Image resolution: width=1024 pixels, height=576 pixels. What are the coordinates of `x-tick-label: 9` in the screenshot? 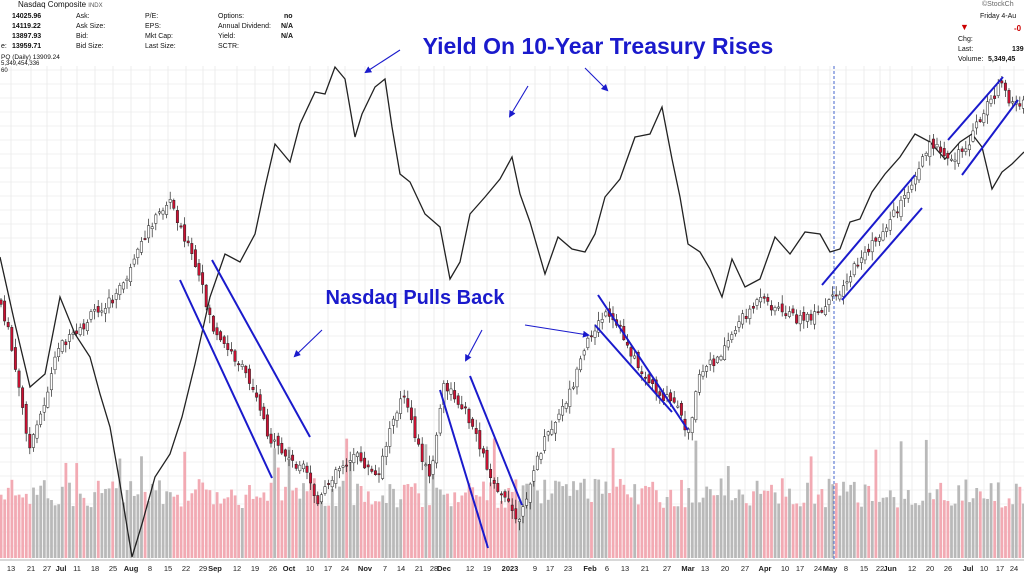 It's located at (535, 568).